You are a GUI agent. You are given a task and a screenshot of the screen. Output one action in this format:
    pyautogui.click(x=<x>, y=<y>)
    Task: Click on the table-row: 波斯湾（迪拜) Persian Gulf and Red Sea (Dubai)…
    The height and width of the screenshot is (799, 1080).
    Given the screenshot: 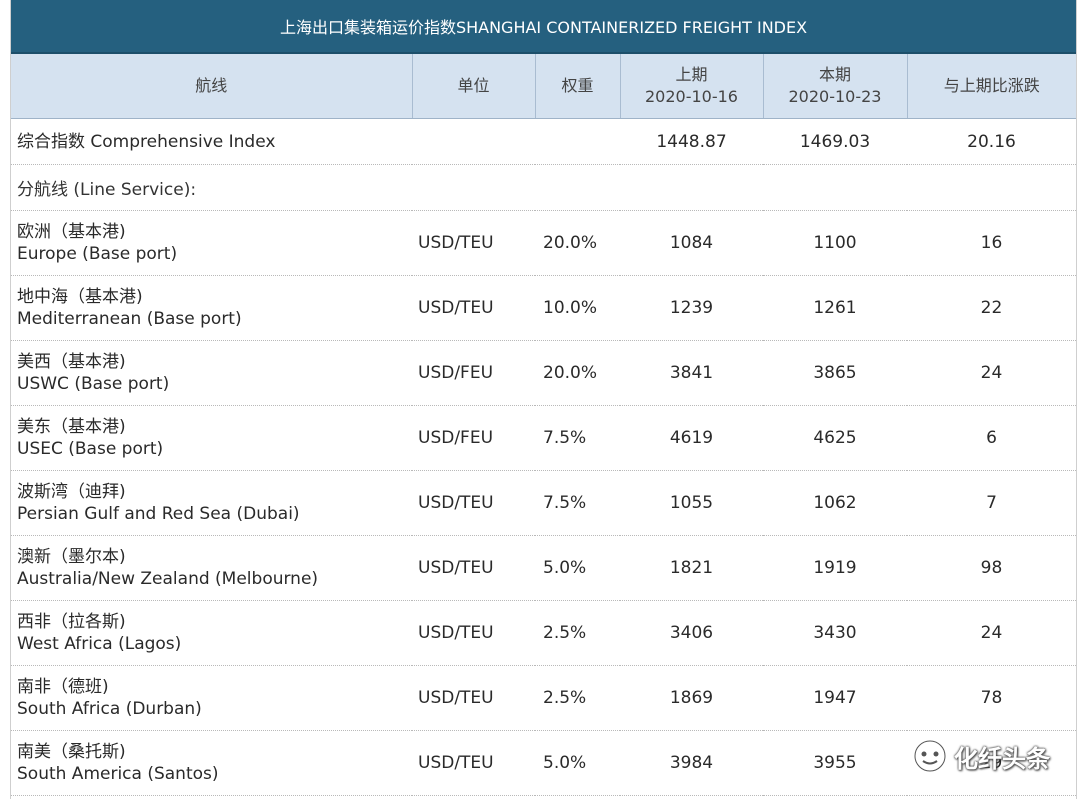 What is the action you would take?
    pyautogui.click(x=543, y=503)
    